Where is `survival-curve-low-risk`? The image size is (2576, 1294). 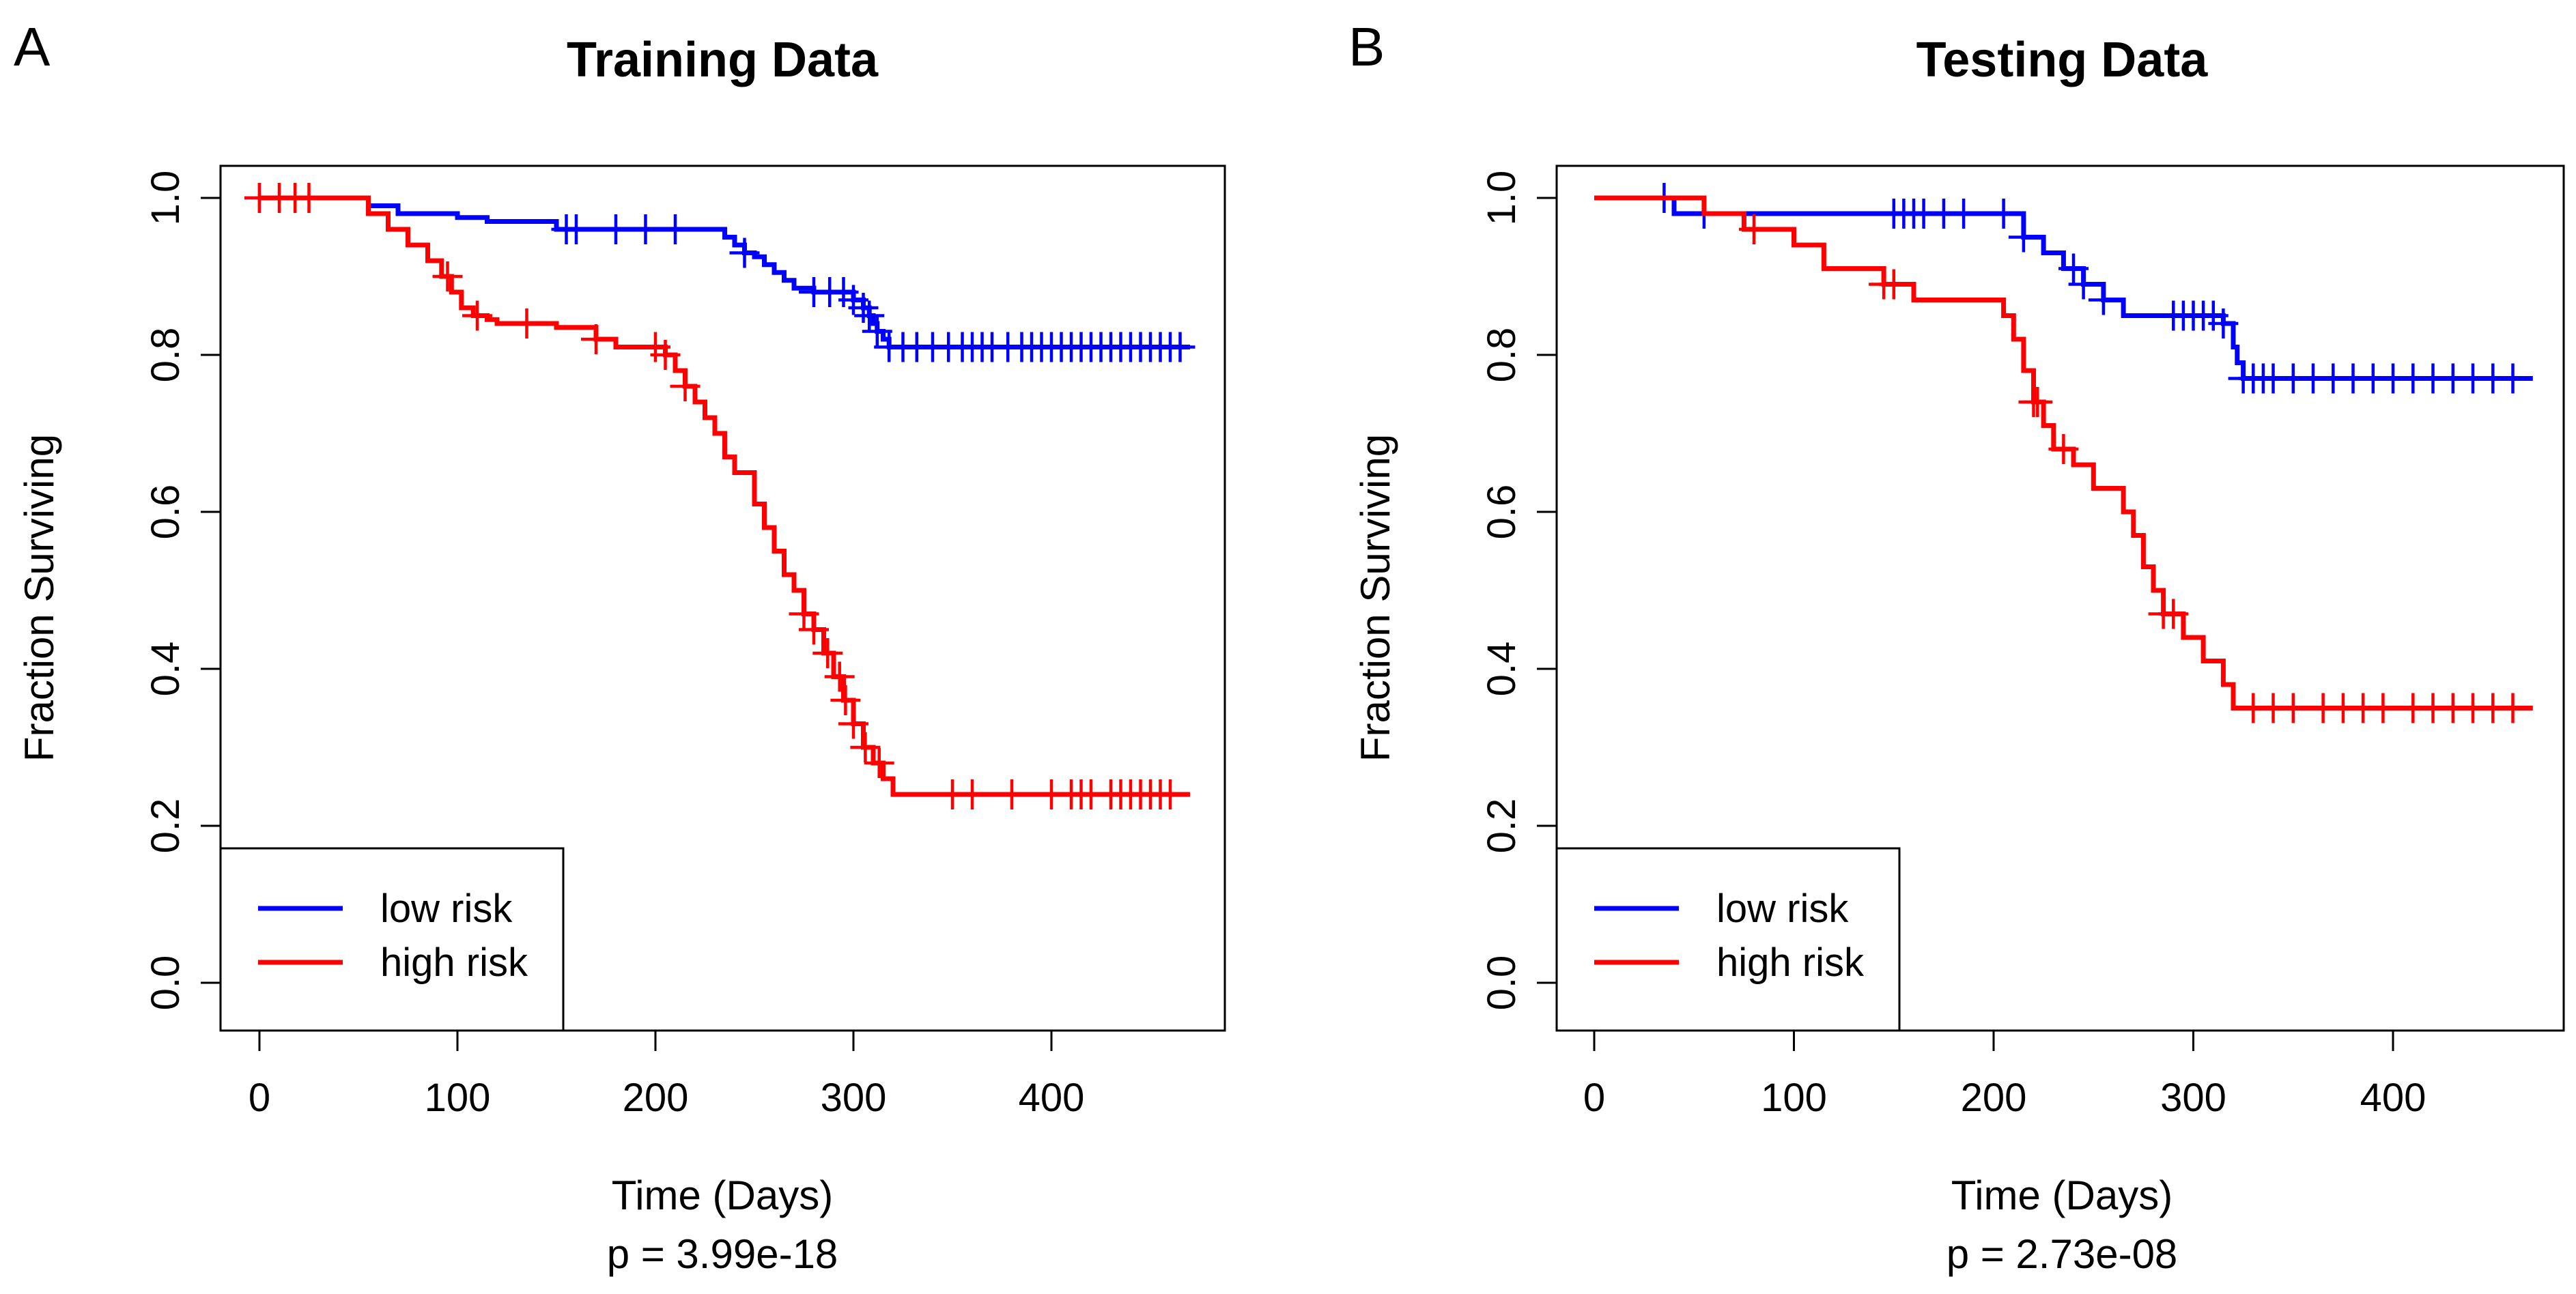 survival-curve-low-risk is located at coordinates (724, 272).